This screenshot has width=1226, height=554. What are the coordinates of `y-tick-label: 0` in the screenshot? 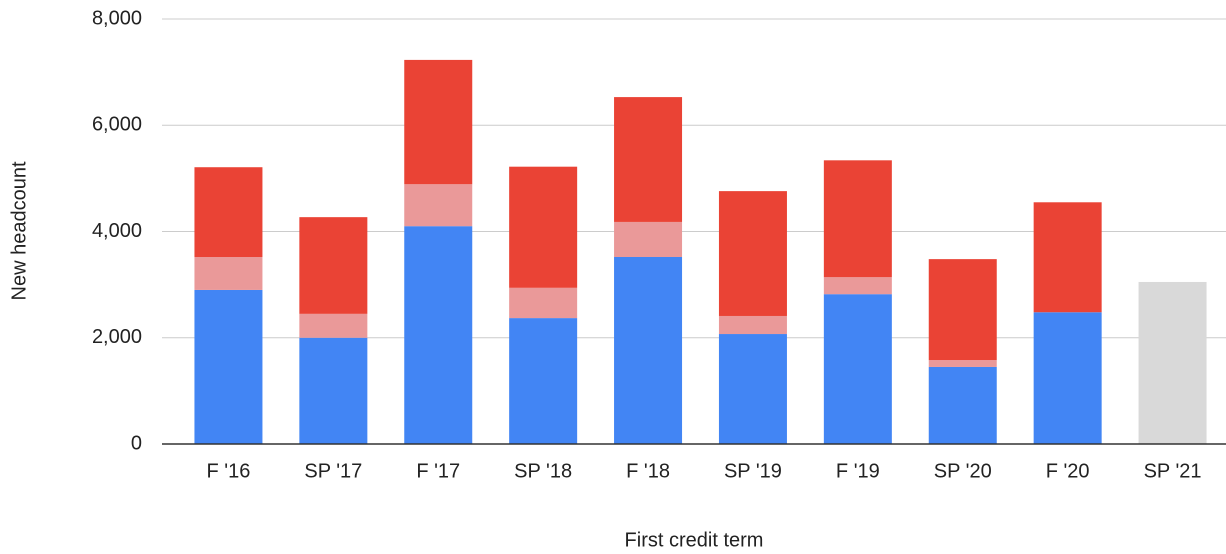 It's located at (136, 443).